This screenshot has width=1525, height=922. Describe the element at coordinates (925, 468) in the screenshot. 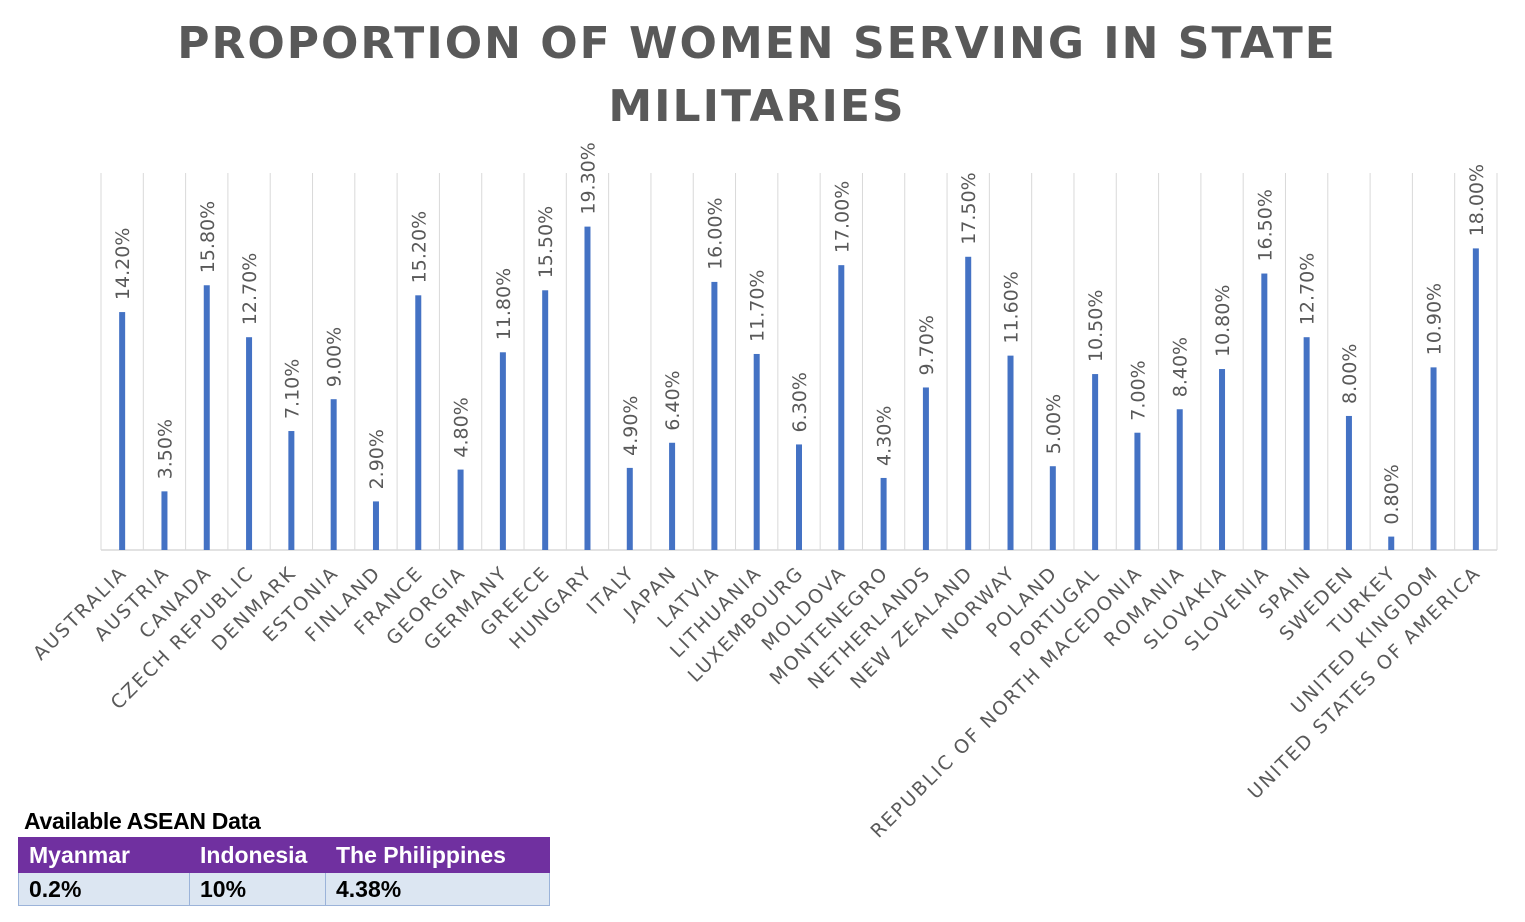

I see `bar-netherlands` at that location.